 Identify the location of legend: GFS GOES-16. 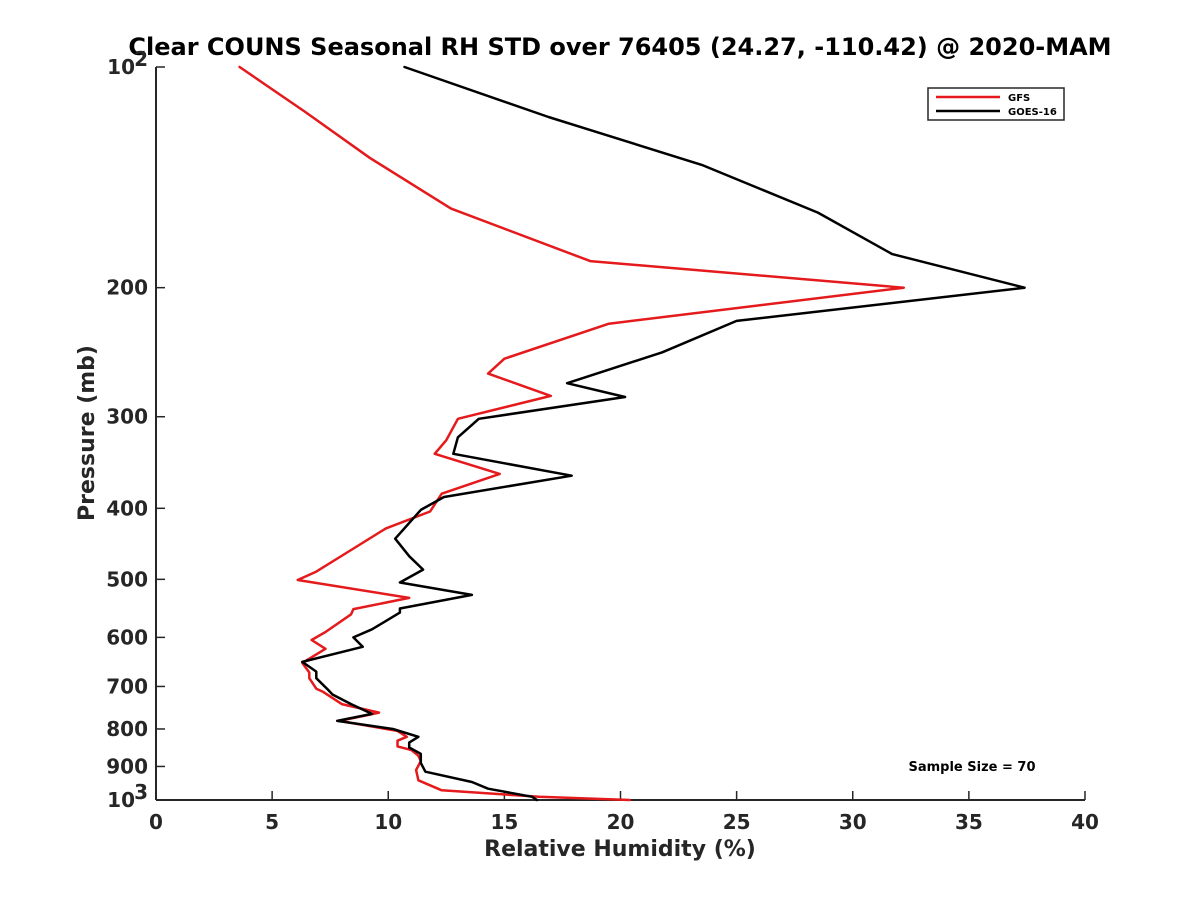
(996, 104).